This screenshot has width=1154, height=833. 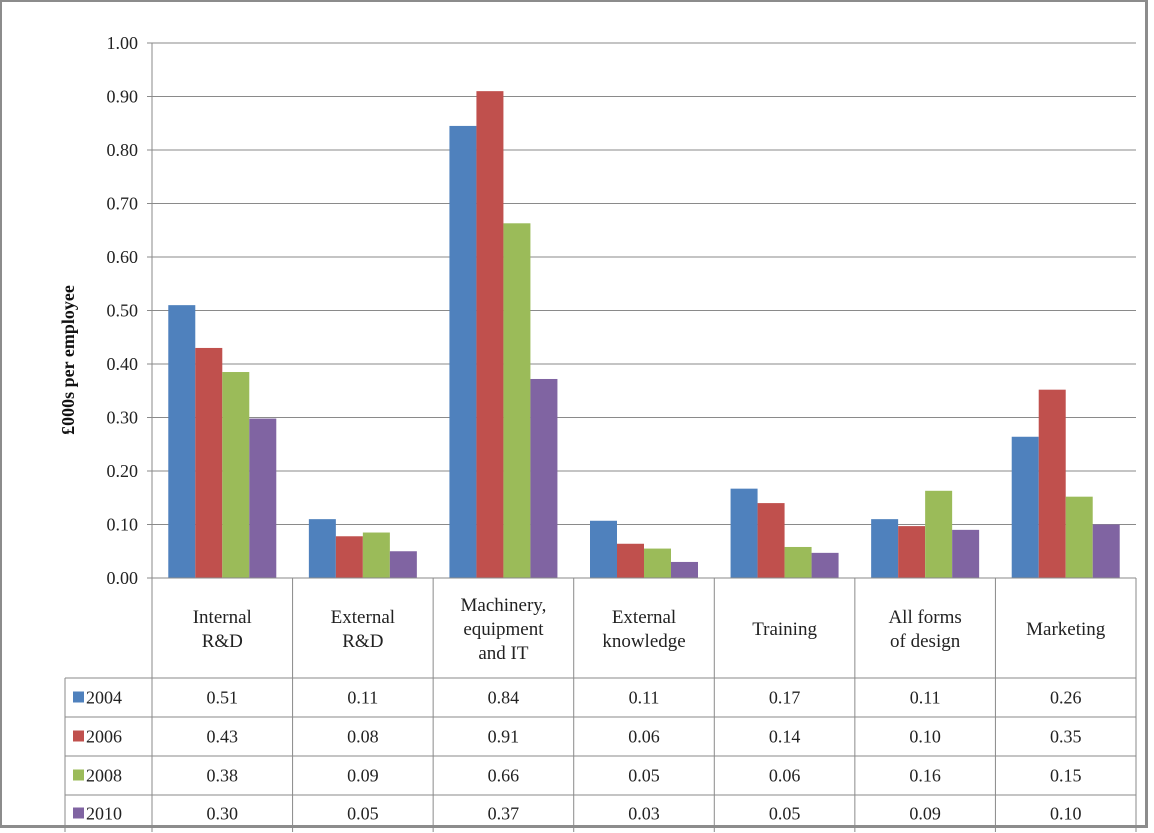 What do you see at coordinates (104, 698) in the screenshot?
I see `legend-label: 2004` at bounding box center [104, 698].